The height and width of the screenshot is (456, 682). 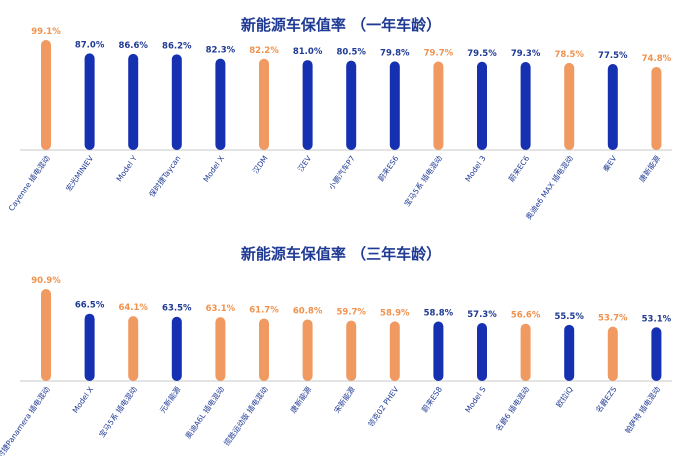 What do you see at coordinates (351, 313) in the screenshot?
I see `value-label-three-year-8: 59.7%` at bounding box center [351, 313].